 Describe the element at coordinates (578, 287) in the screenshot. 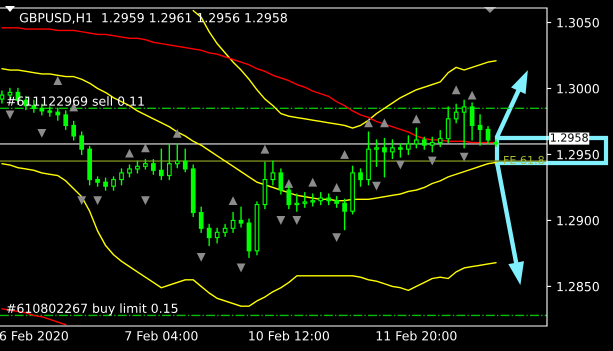

I see `y-tick-label: 1.2850` at that location.